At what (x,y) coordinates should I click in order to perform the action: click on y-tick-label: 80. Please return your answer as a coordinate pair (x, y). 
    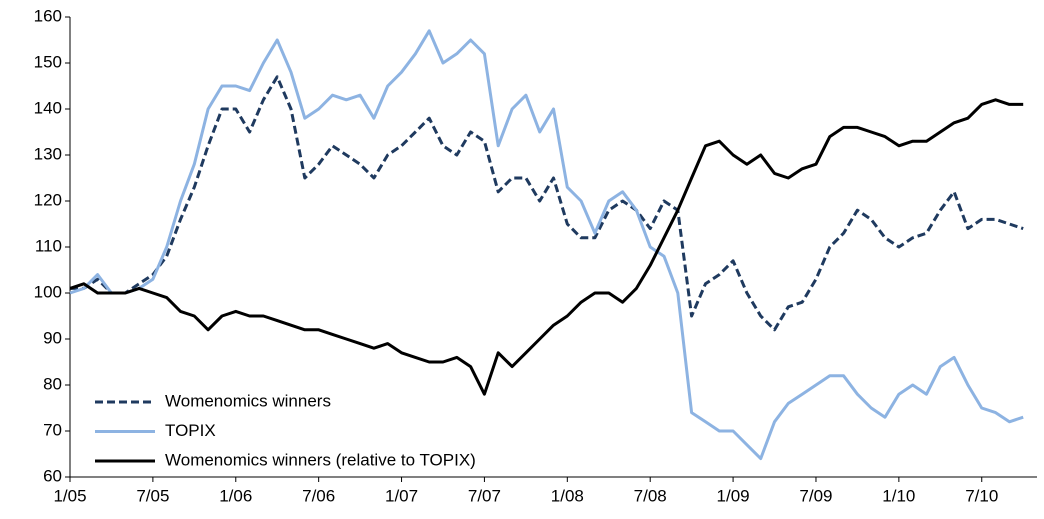
    Looking at the image, I should click on (52, 383).